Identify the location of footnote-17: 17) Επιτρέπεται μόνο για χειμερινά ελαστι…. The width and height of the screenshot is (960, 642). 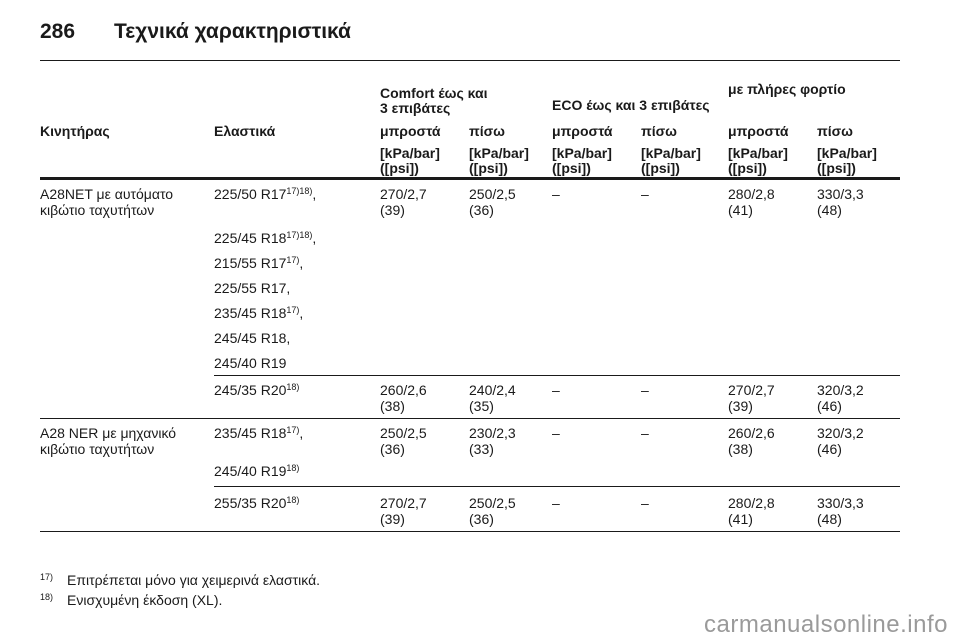
(180, 580).